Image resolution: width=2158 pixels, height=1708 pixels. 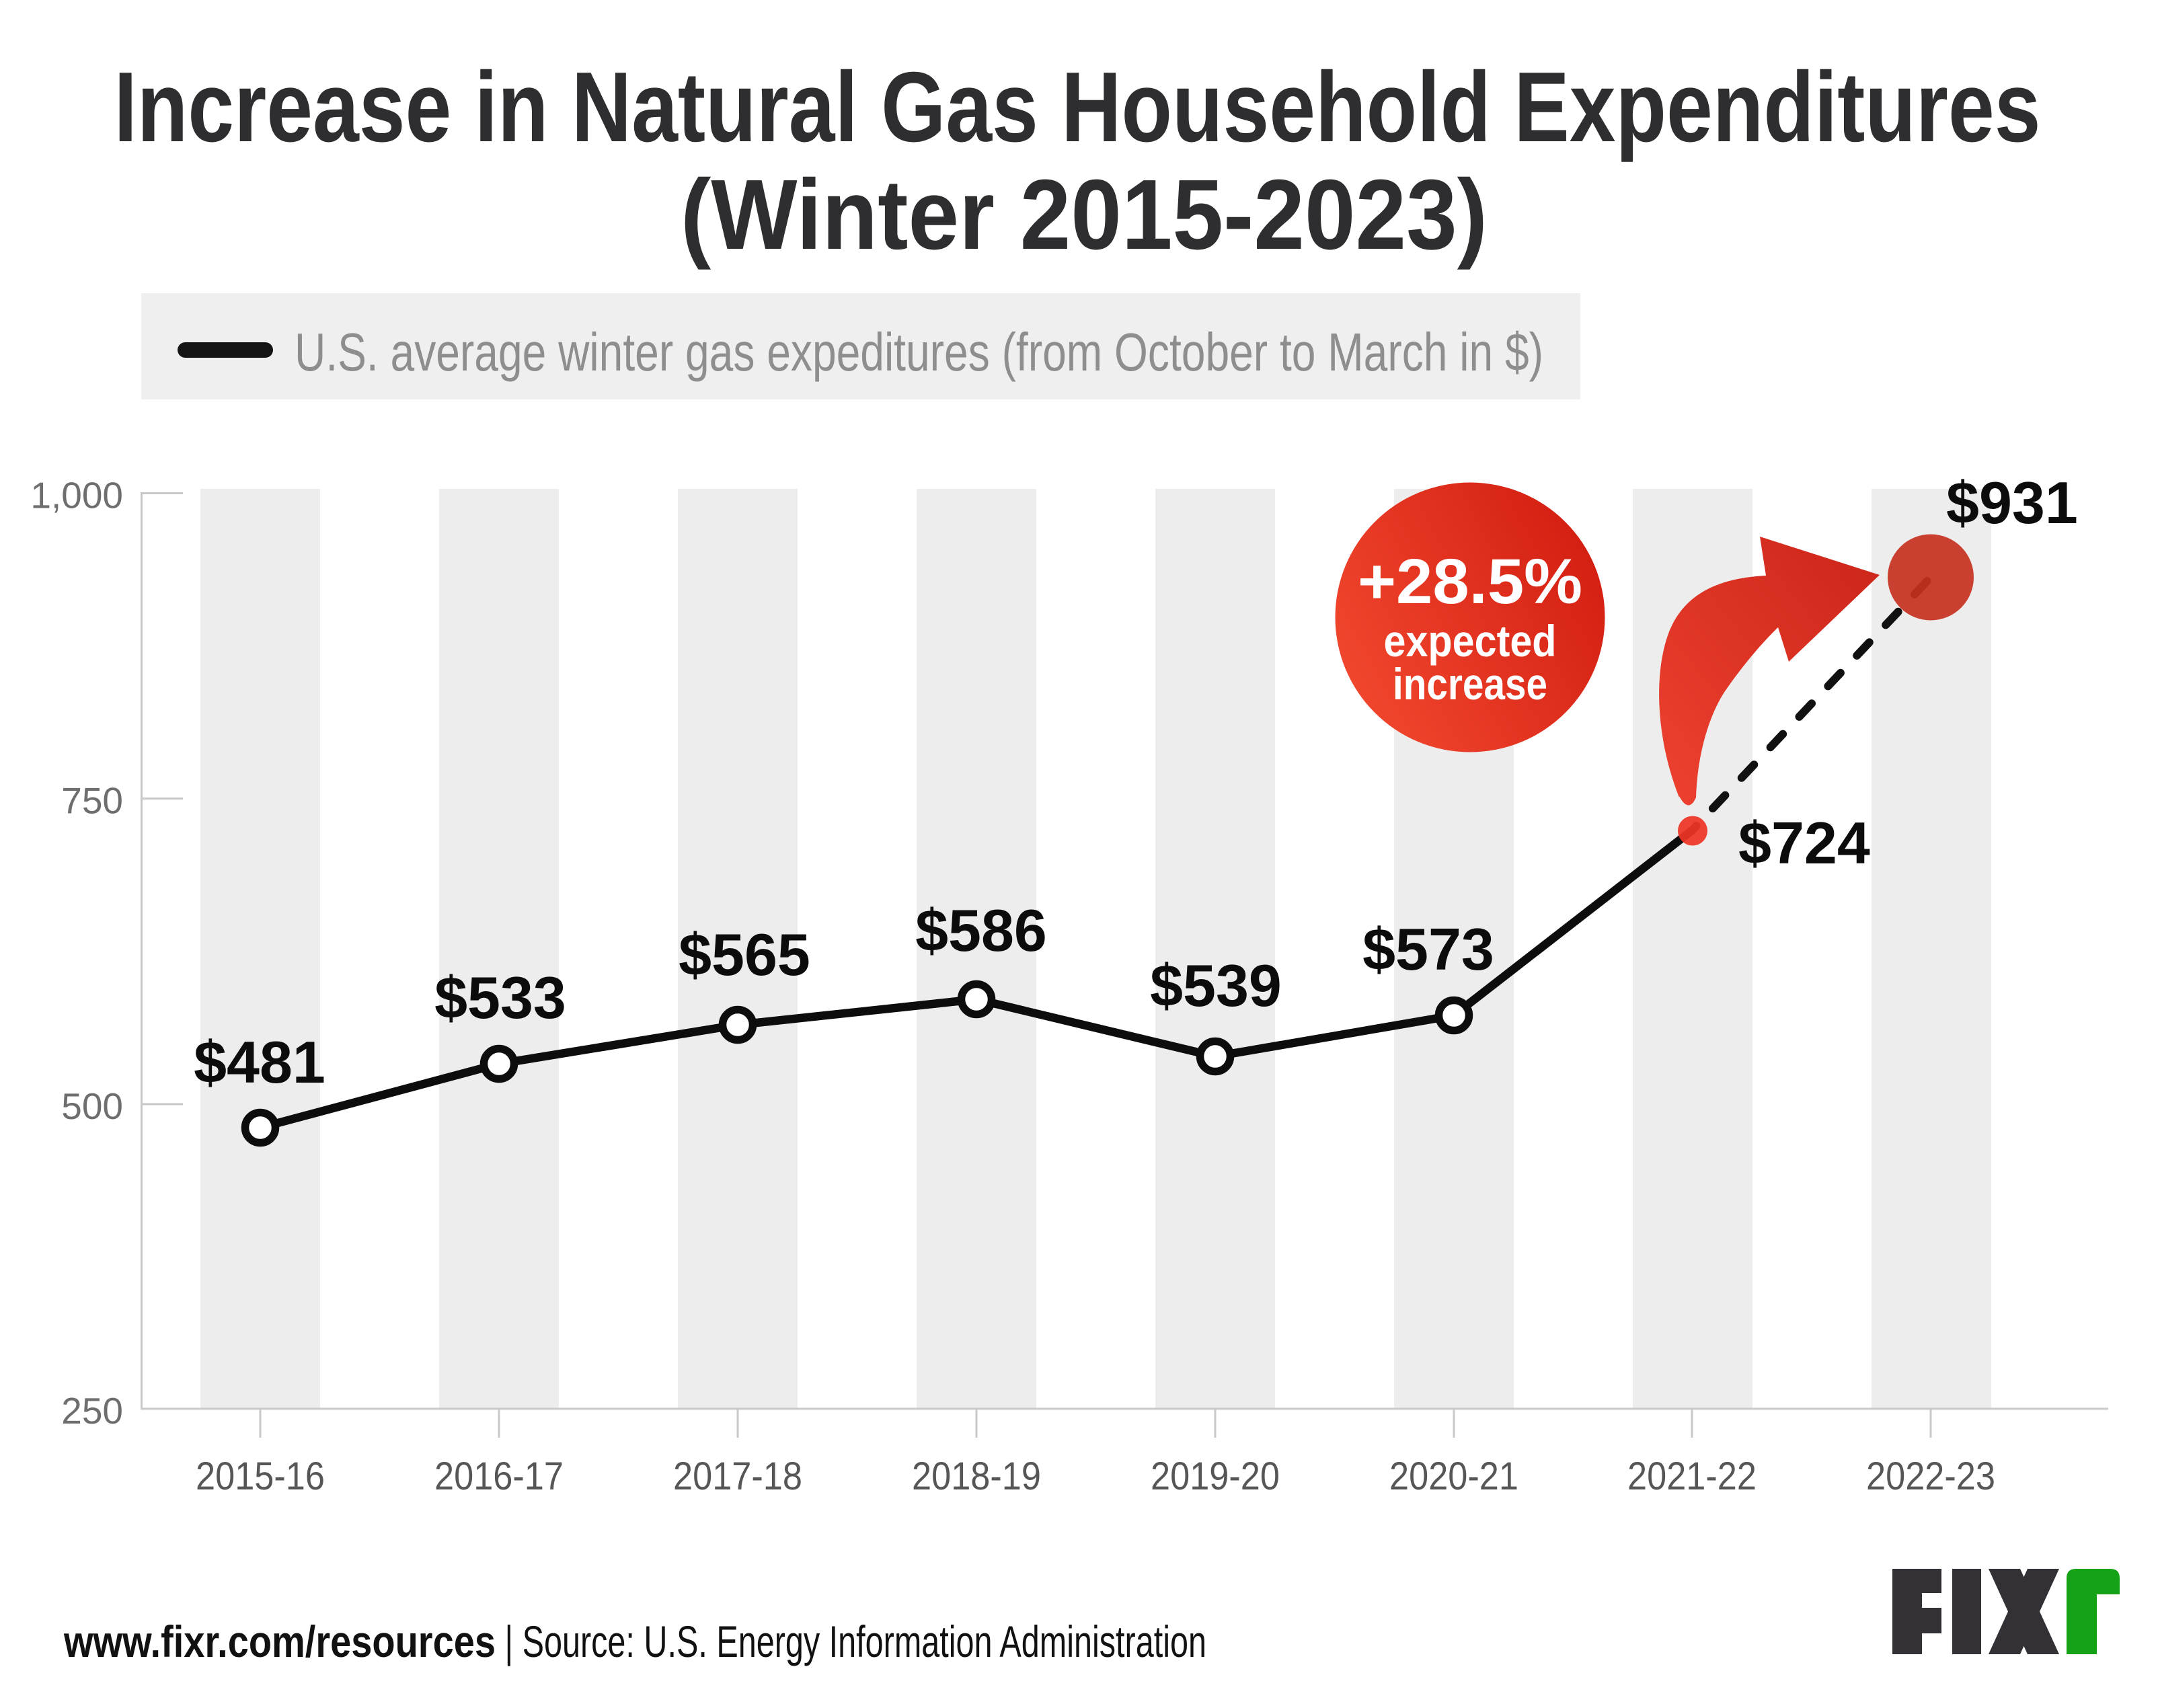 I want to click on svg-text: $931, so click(x=2012, y=502).